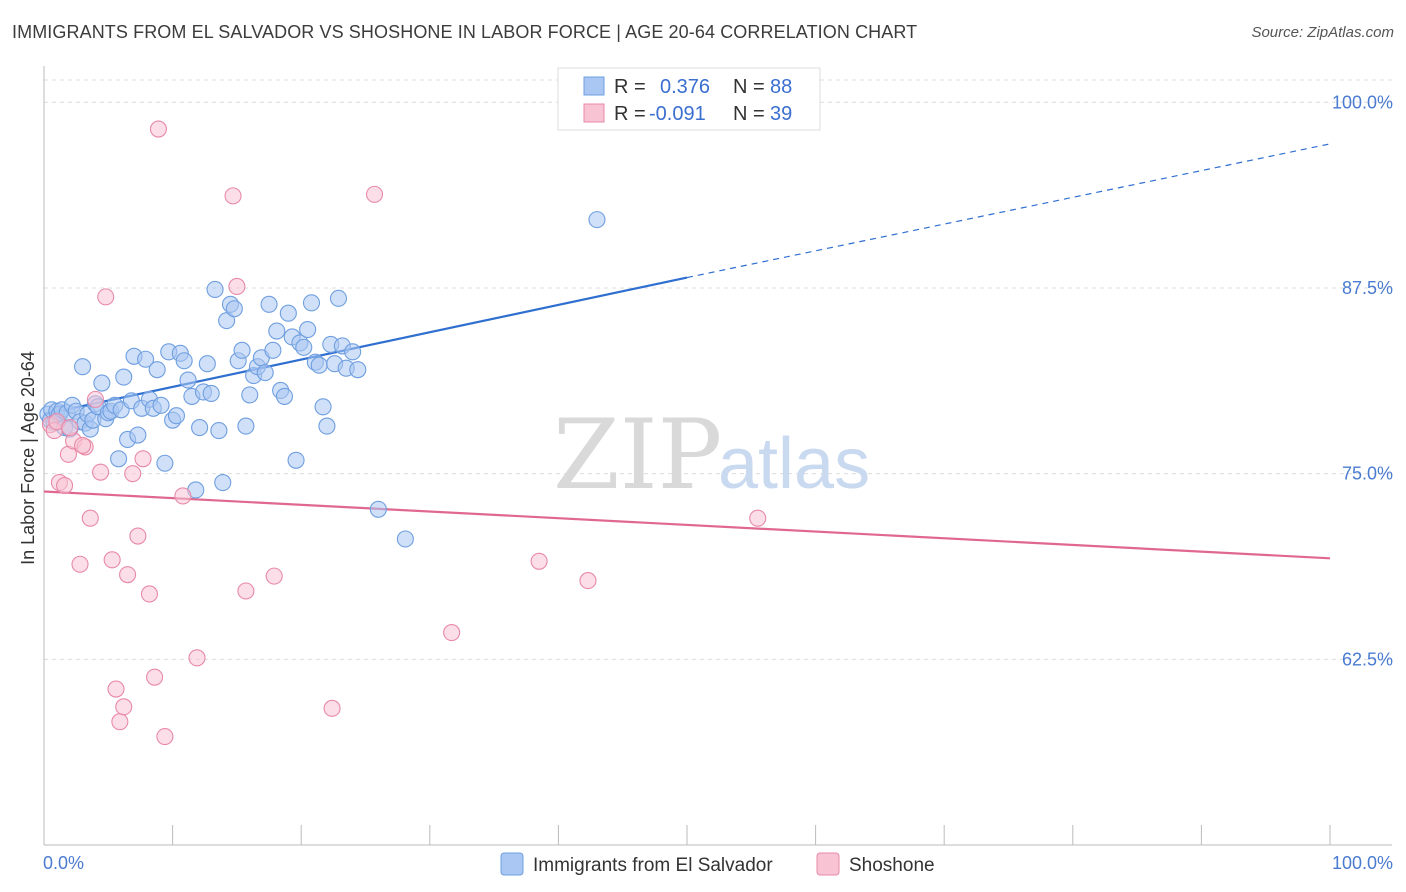 The image size is (1406, 892). Describe the element at coordinates (653, 865) in the screenshot. I see `bottom-legend-label-1: Immigrants from El Salvador` at that location.